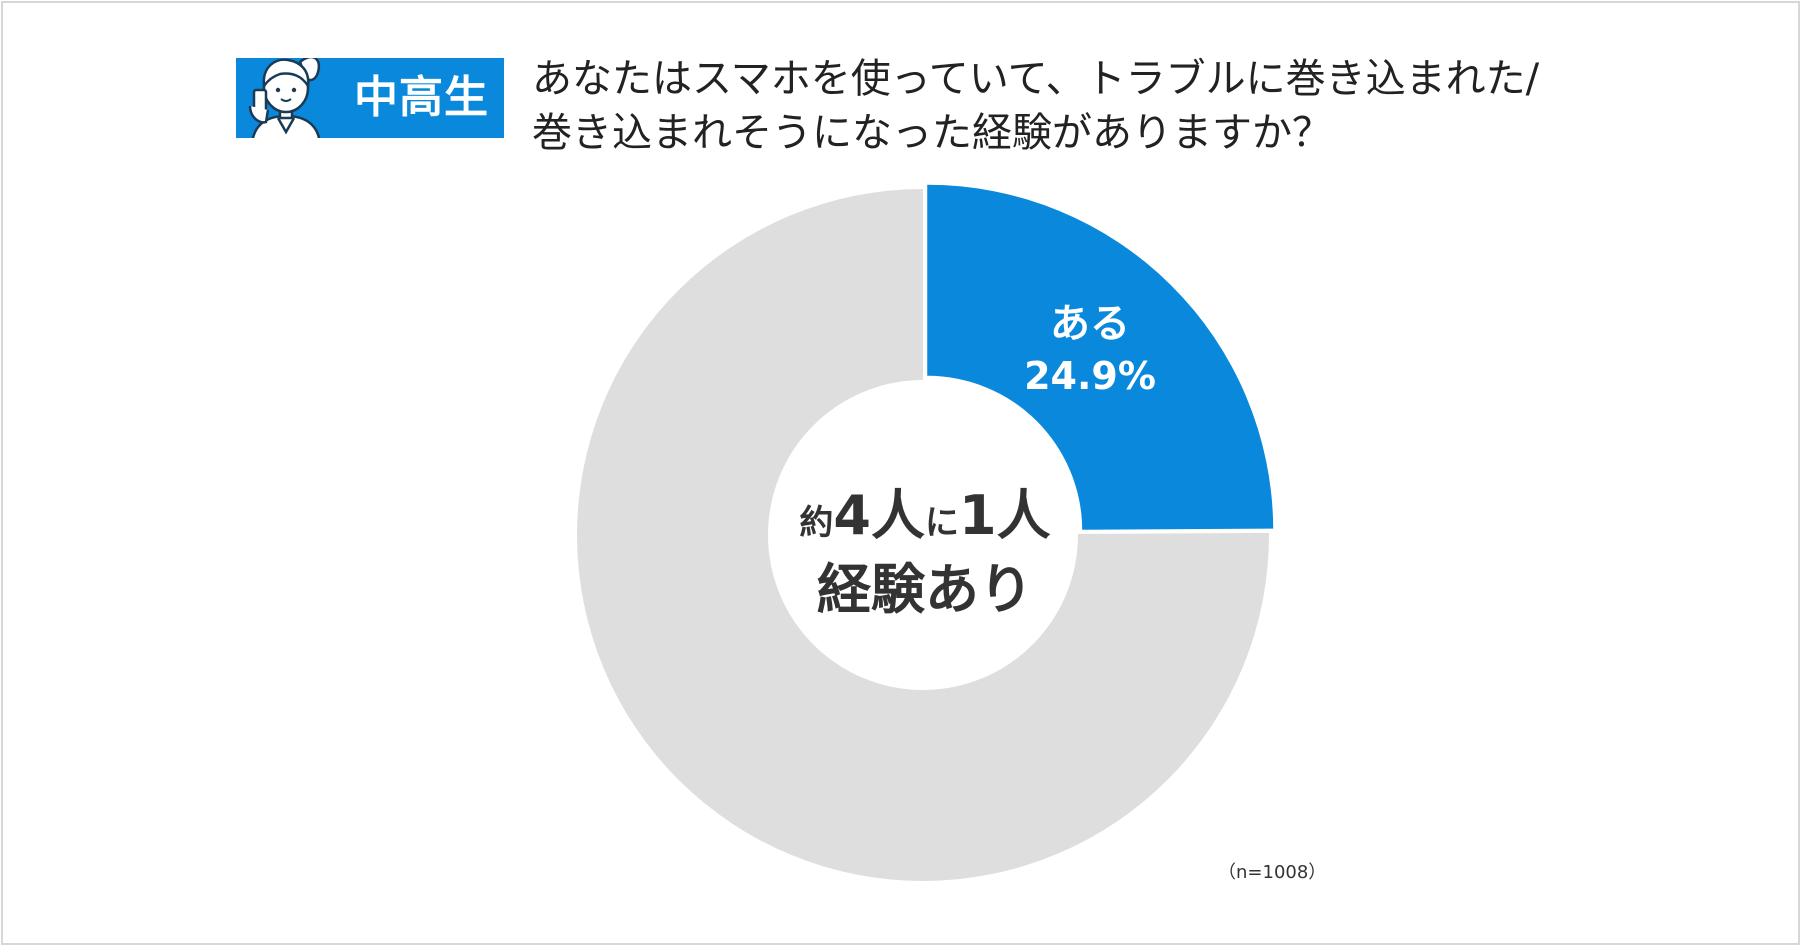 The width and height of the screenshot is (1803, 948). I want to click on center-line-2: 経験あり, so click(925, 589).